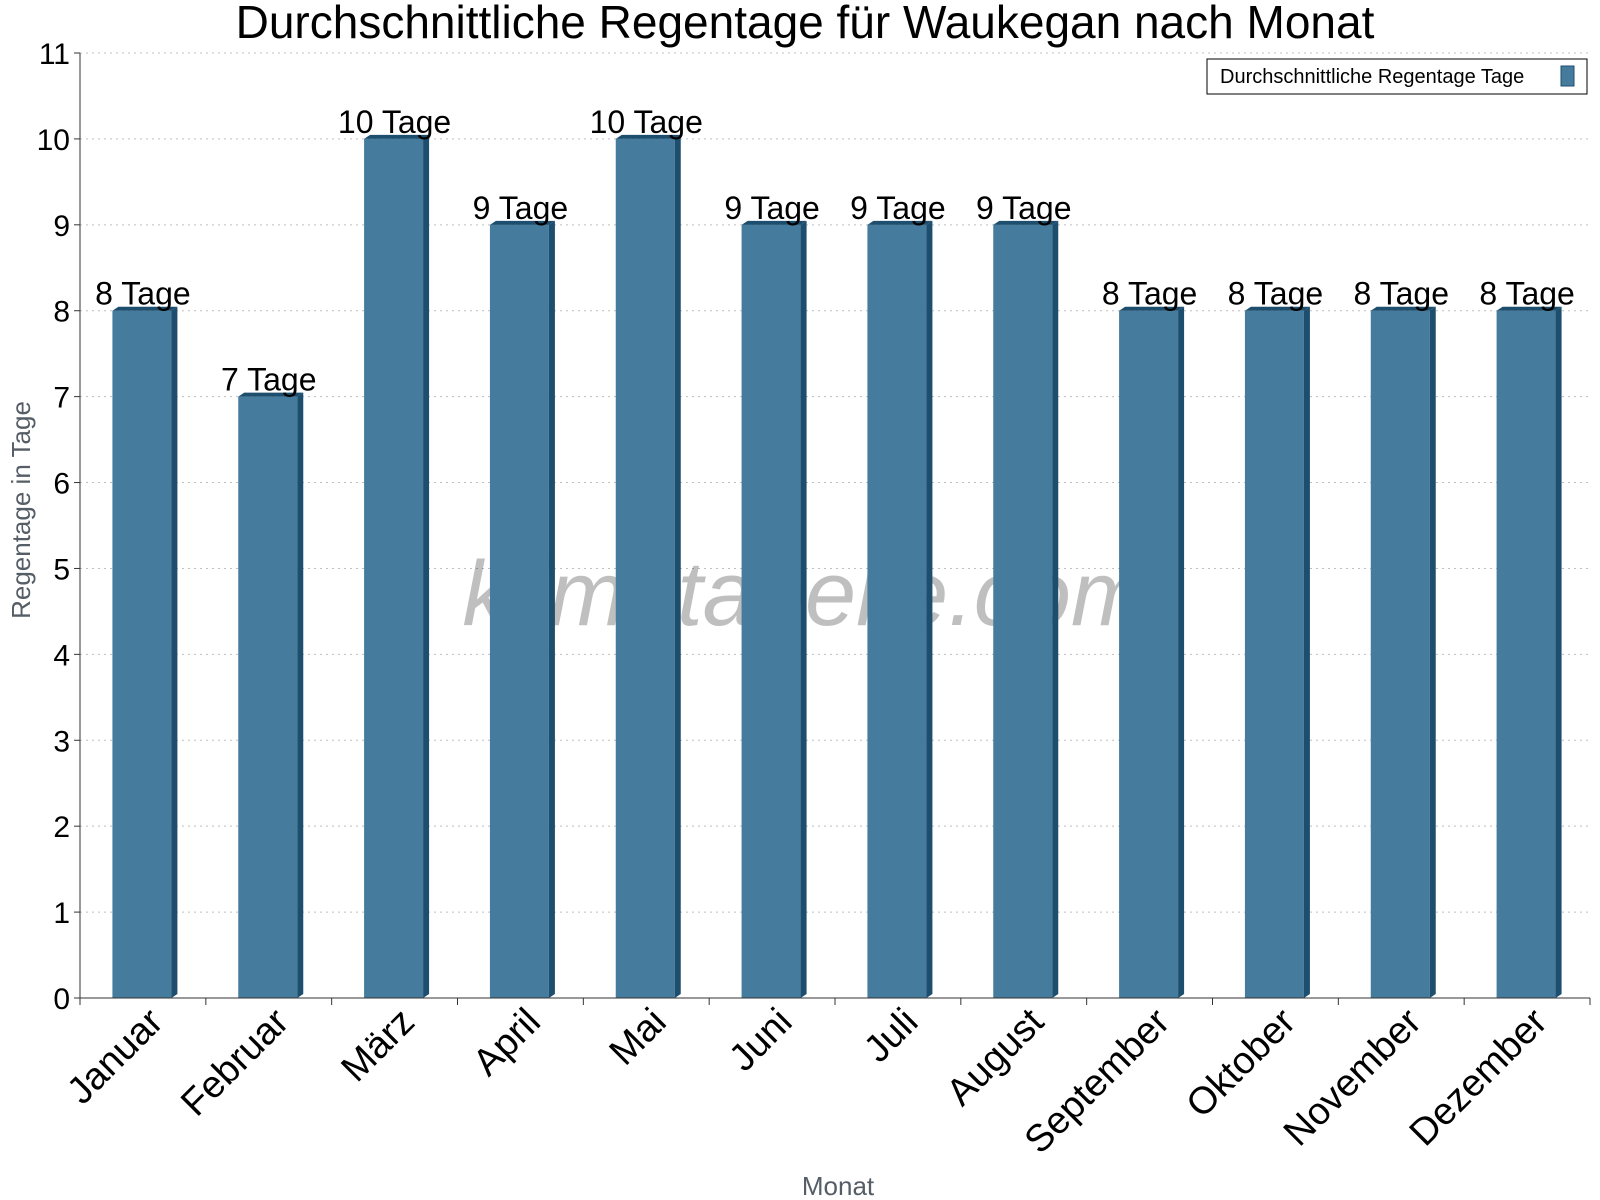 This screenshot has width=1600, height=1200. I want to click on y-tick-label: 7, so click(61, 398).